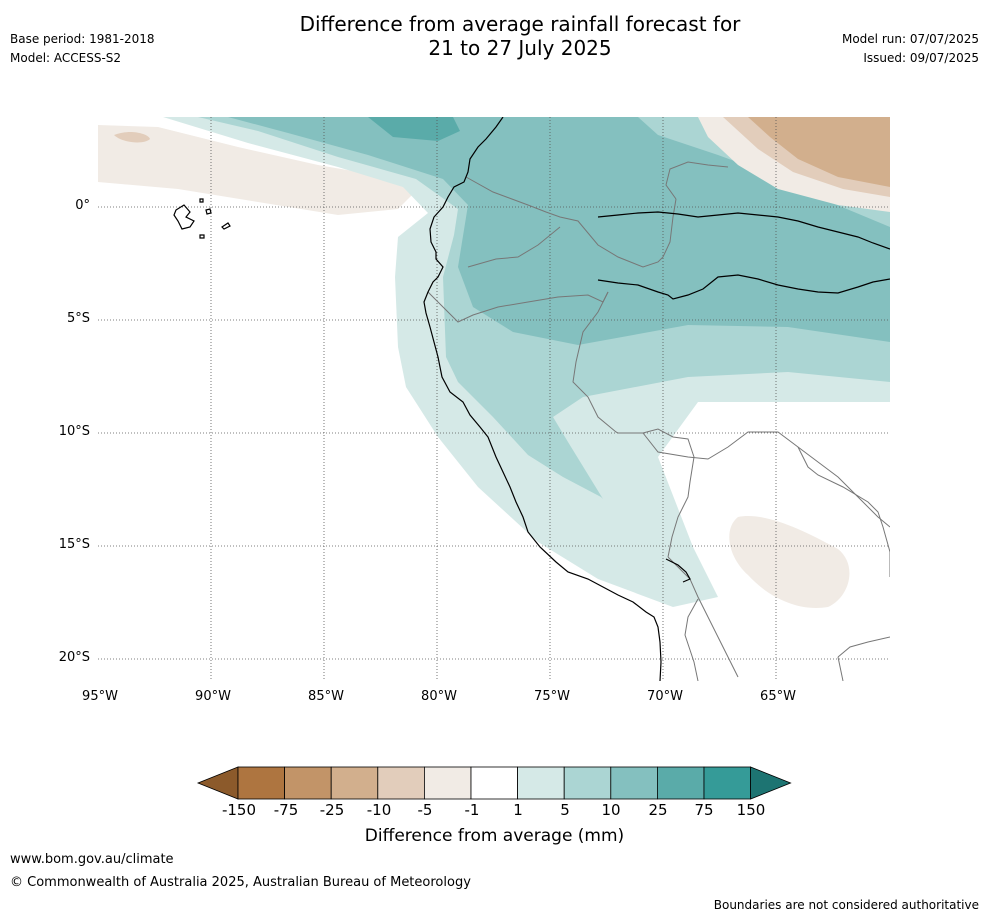  I want to click on colorbar-tick: -10, so click(379, 810).